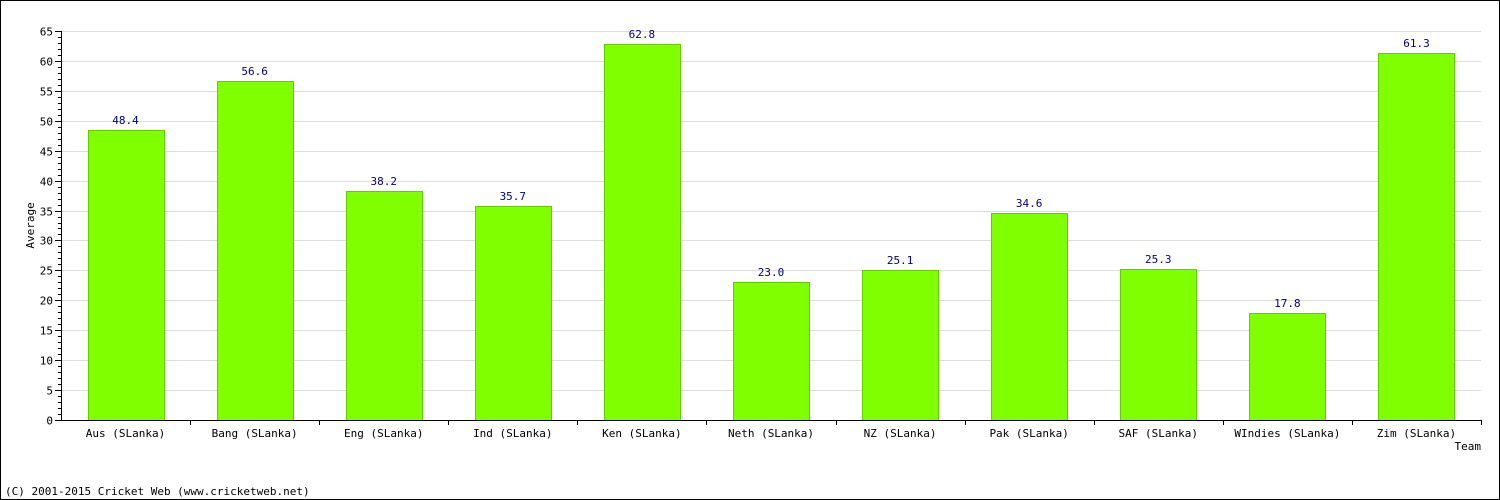  I want to click on x-axis-title: Team, so click(1468, 446).